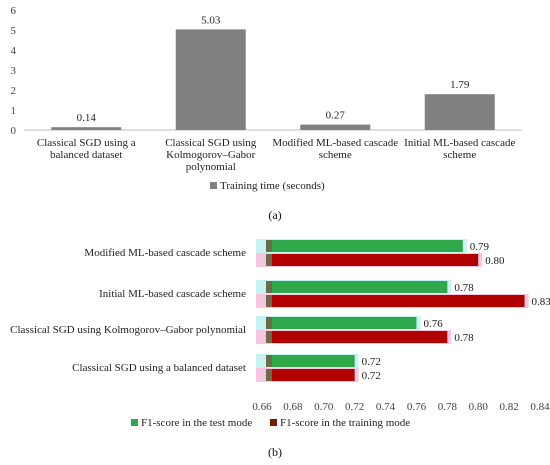 The width and height of the screenshot is (550, 465). I want to click on x-tick-label: 0.80, so click(479, 407).